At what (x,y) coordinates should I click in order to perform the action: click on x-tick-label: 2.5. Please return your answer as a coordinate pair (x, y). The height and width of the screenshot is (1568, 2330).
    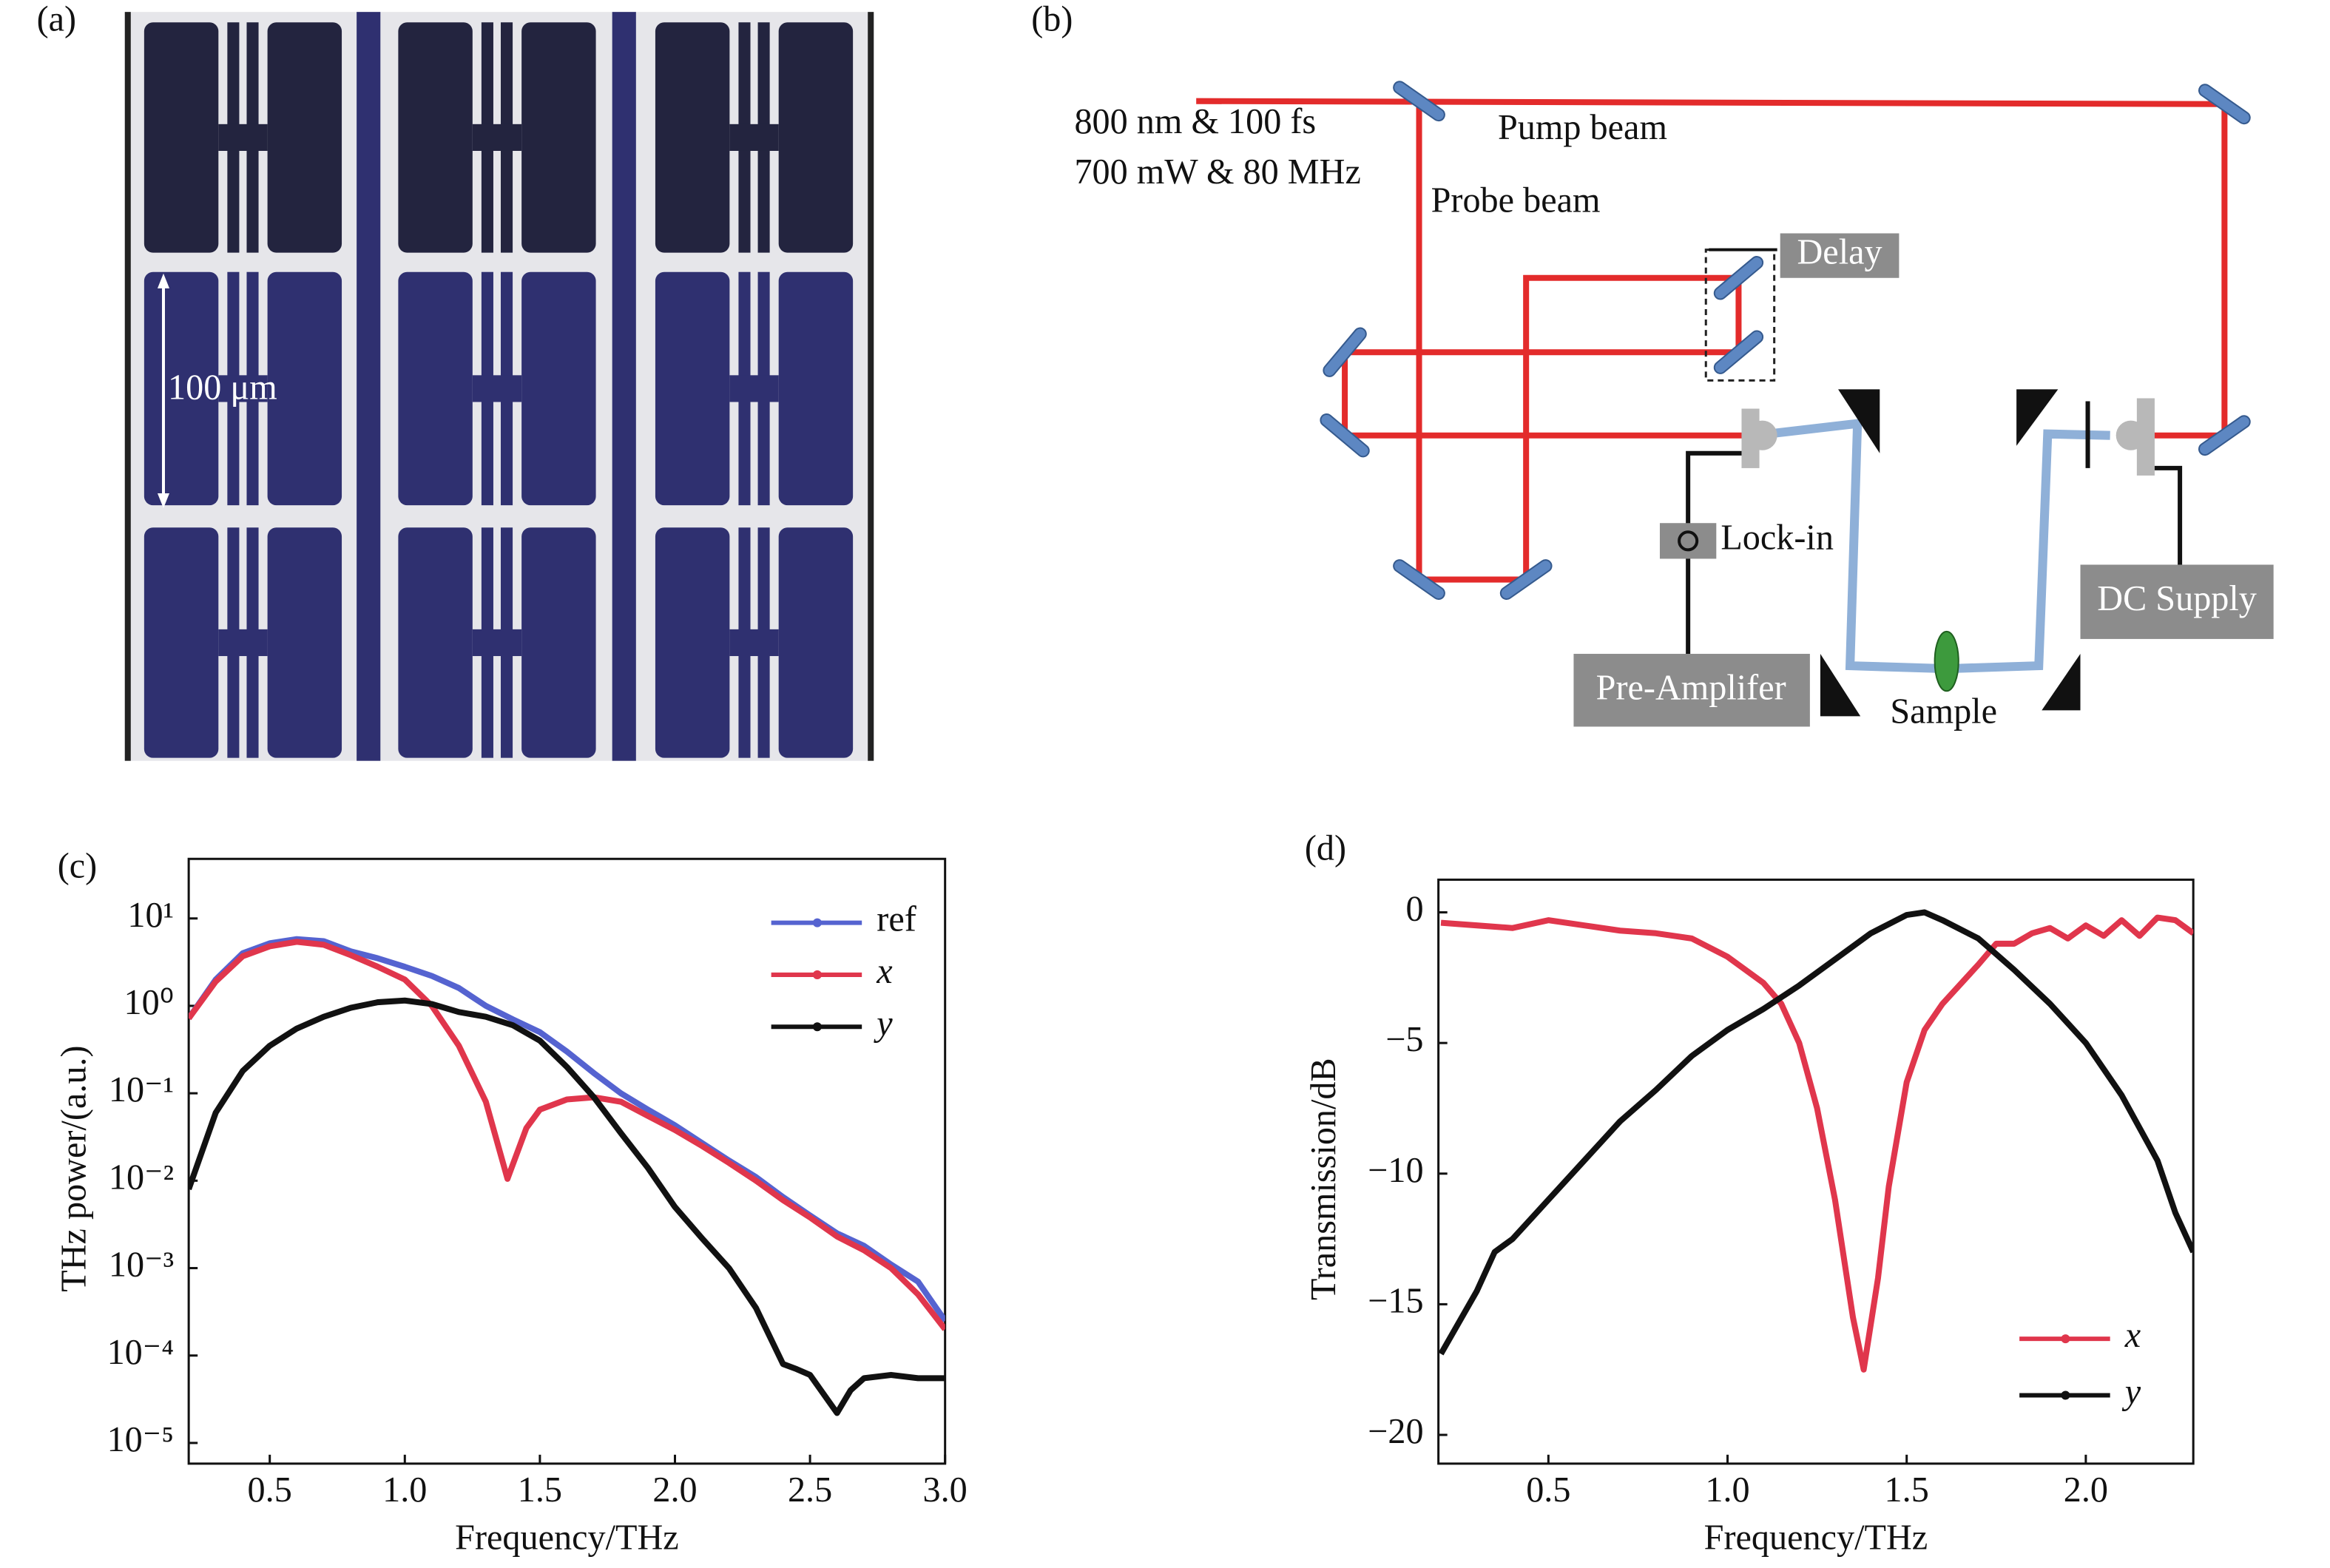
    Looking at the image, I should click on (810, 1490).